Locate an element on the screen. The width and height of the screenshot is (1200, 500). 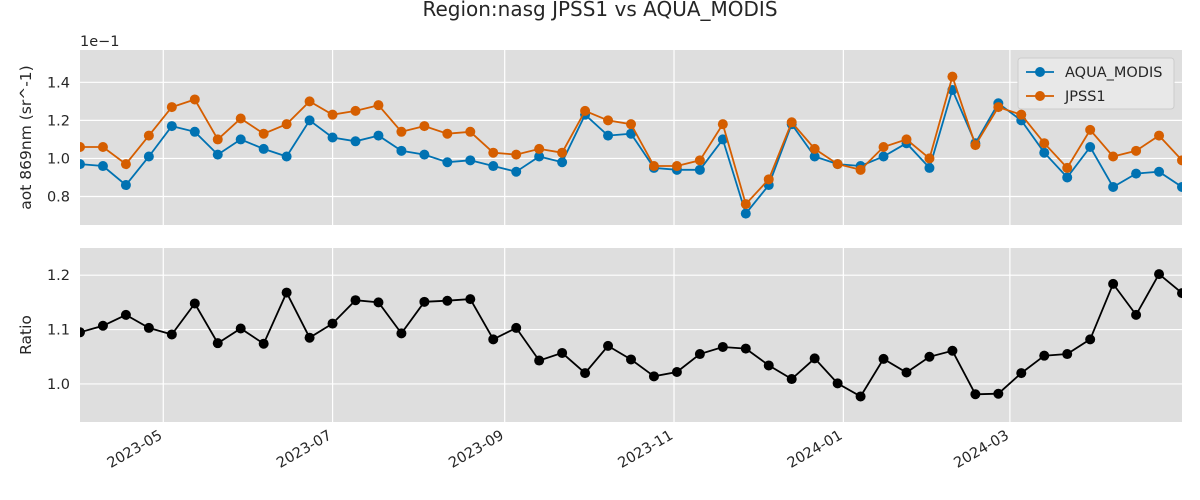
x-tick-label-4: 2024-01 is located at coordinates (815, 450).